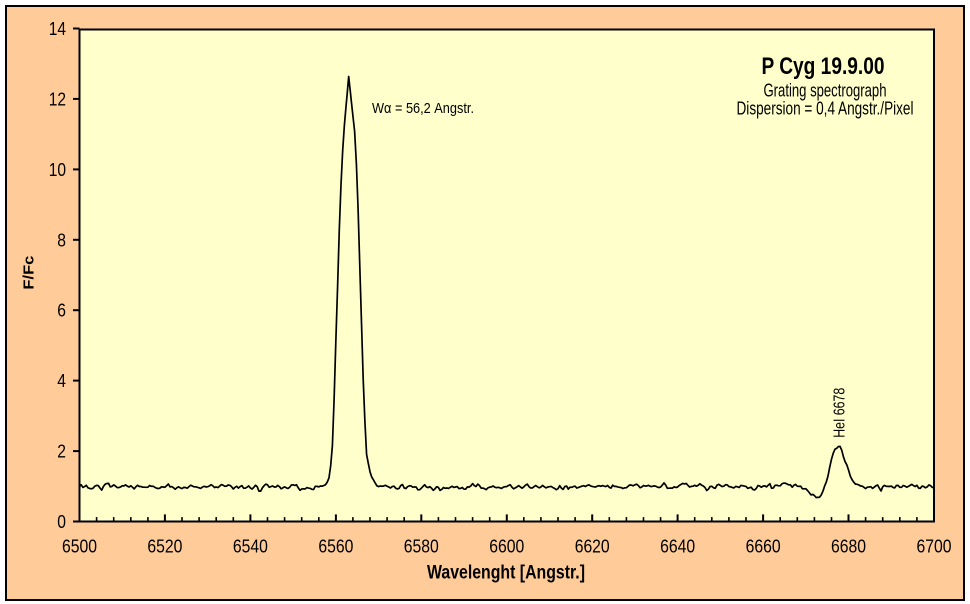 This screenshot has height=604, width=970. I want to click on svg-text: 6500, so click(79, 547).